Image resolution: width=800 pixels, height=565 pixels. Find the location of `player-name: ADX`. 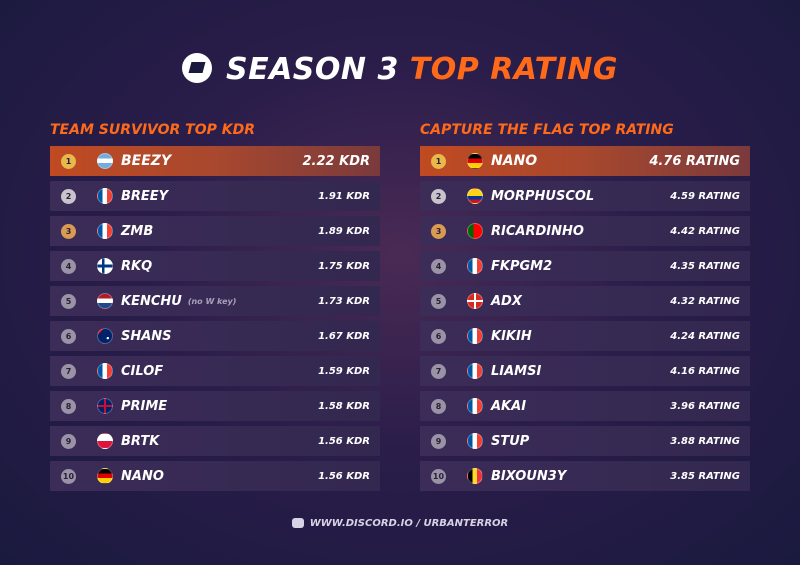

player-name: ADX is located at coordinates (506, 301).